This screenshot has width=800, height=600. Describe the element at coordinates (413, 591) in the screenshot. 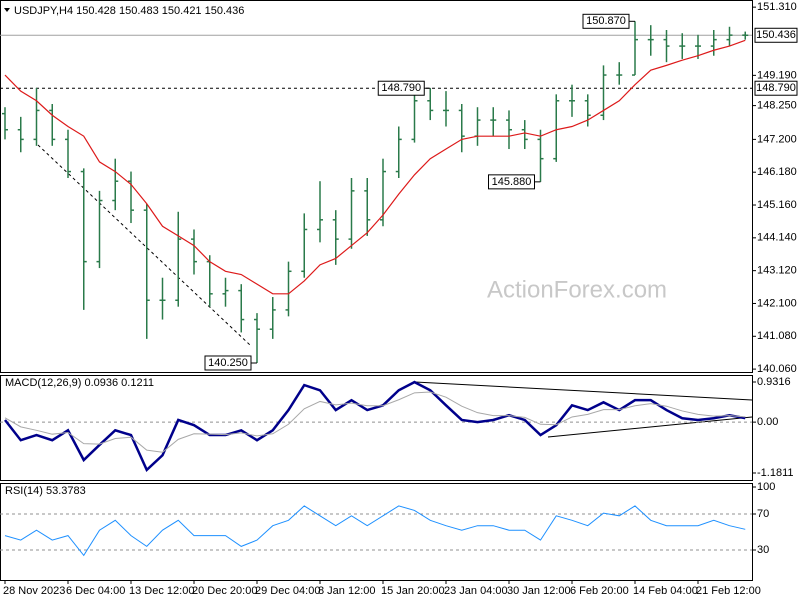

I see `x-tick-label: 15 Jan 20:00` at that location.